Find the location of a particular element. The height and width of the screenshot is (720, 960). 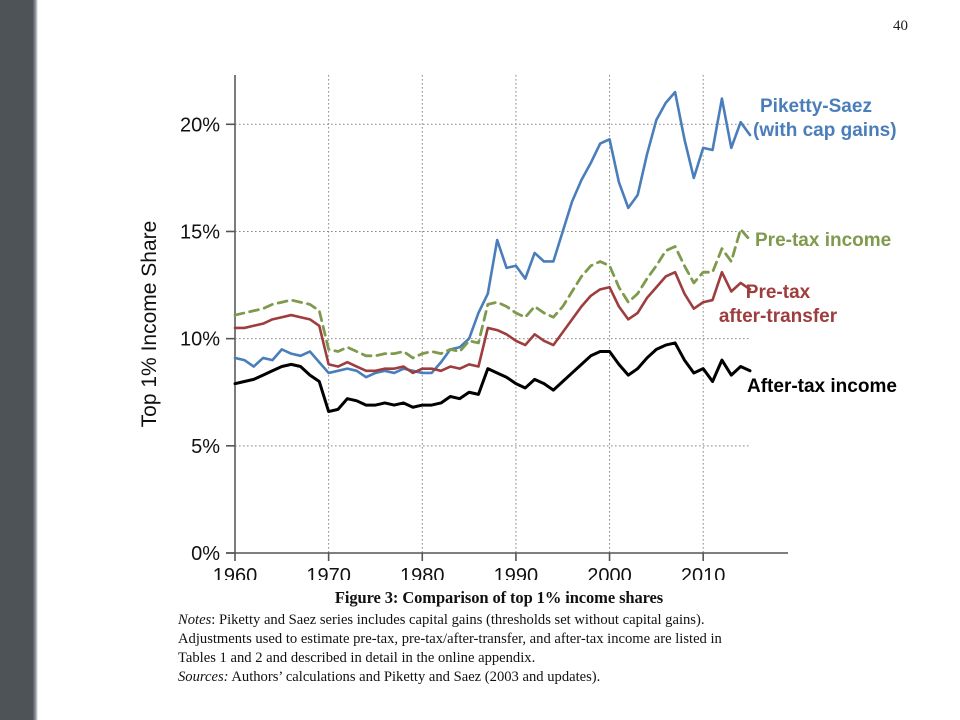

annotation-label-line1: Pre-tax income is located at coordinates (823, 240).